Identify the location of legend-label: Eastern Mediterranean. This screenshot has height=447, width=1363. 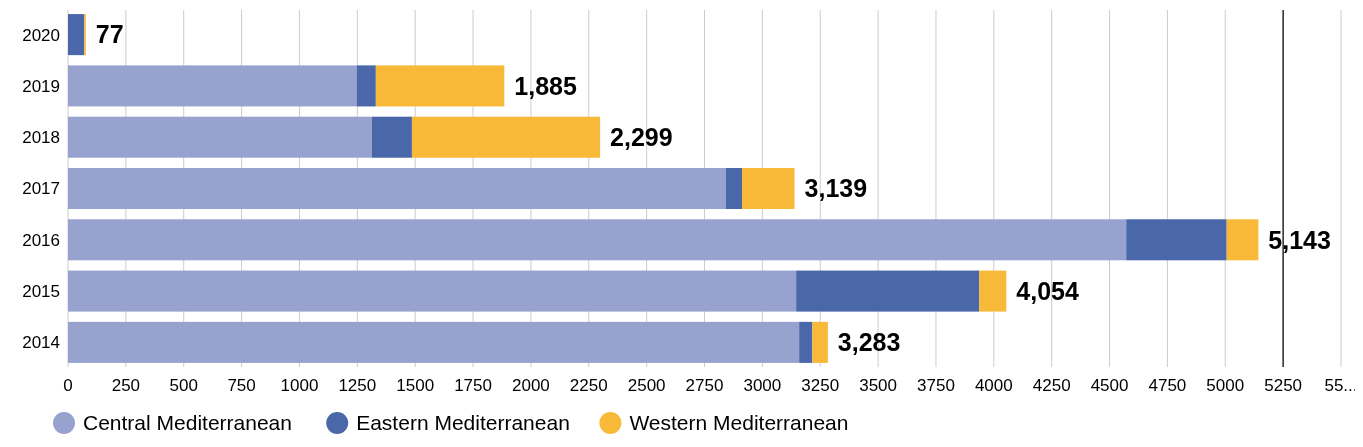
(463, 423).